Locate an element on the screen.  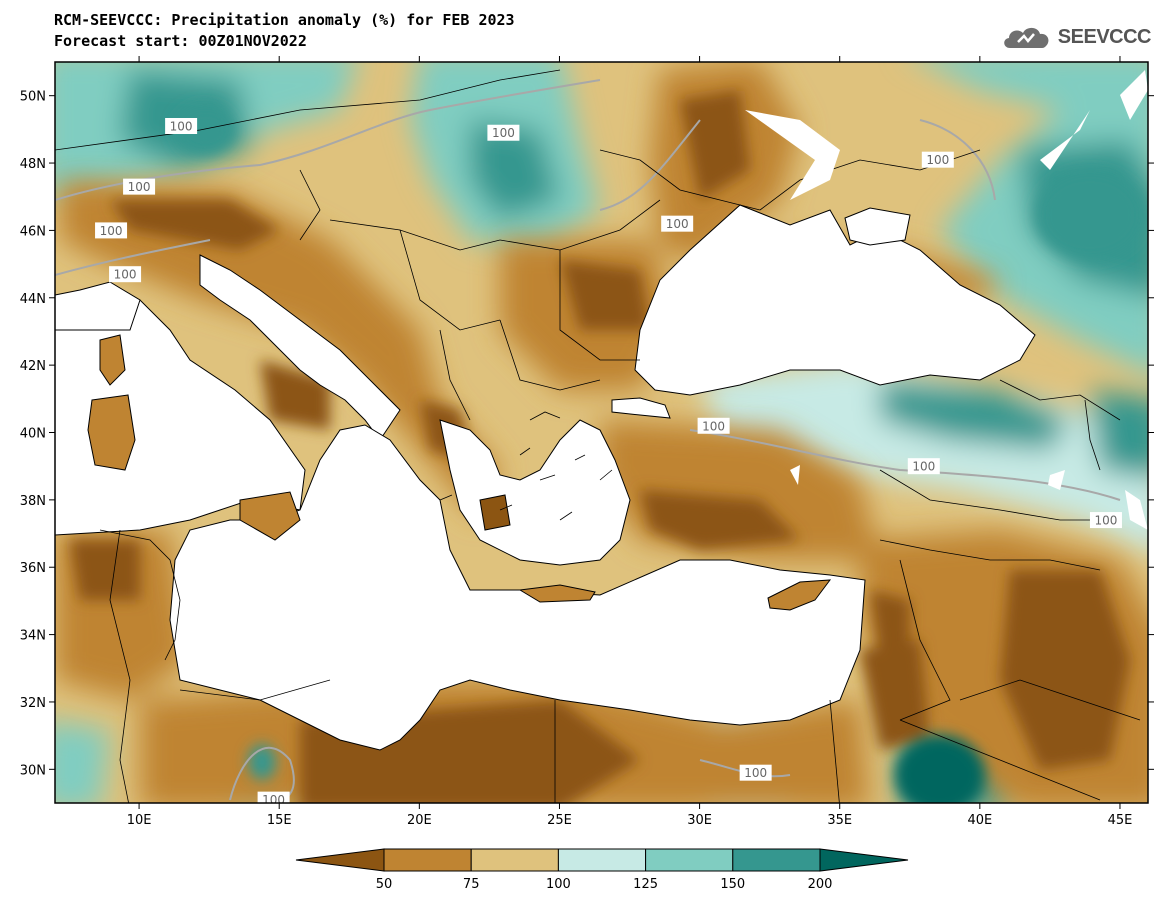
cloud-icon is located at coordinates (1026, 37).